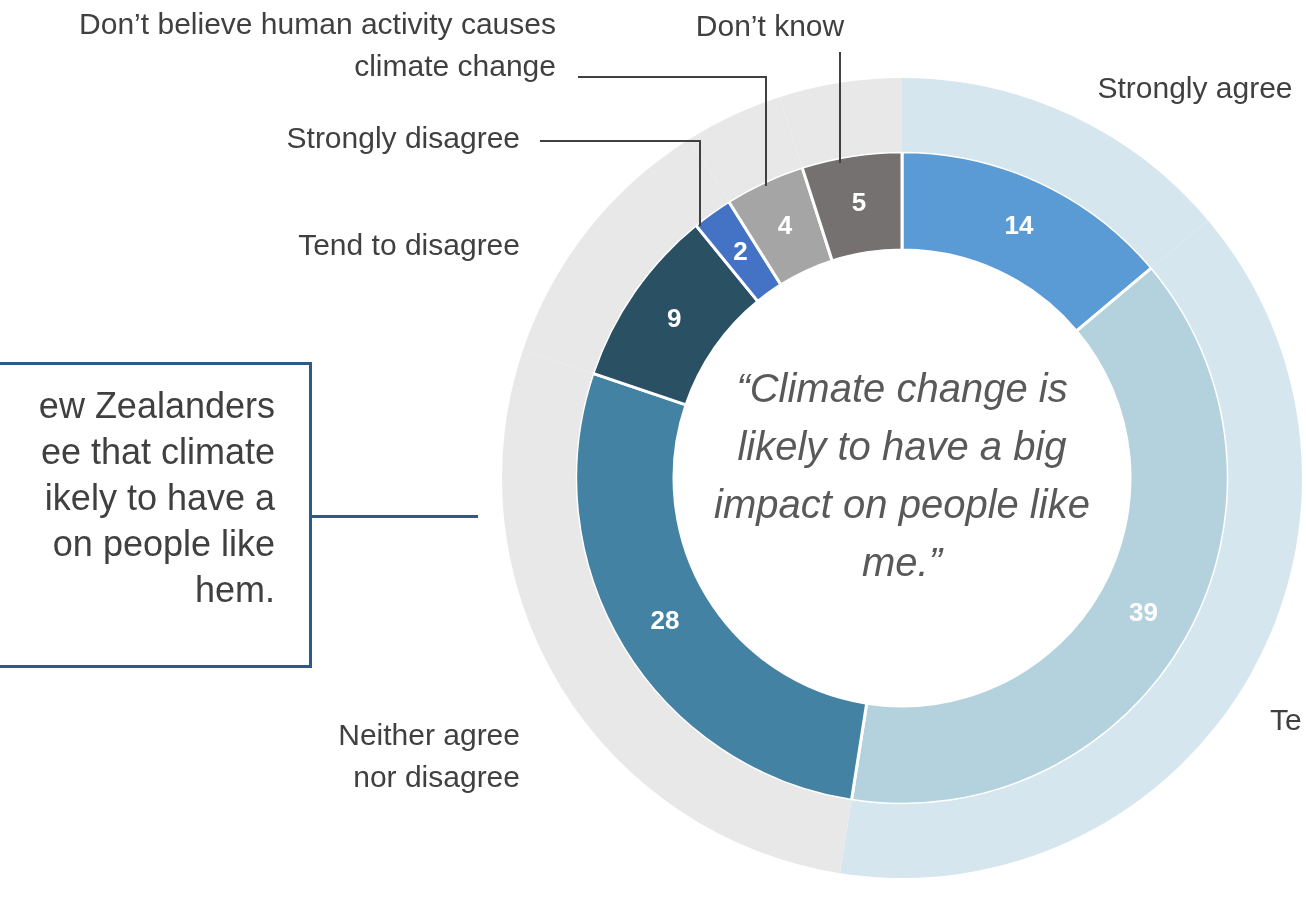  Describe the element at coordinates (785, 224) in the screenshot. I see `data-label: 4` at that location.